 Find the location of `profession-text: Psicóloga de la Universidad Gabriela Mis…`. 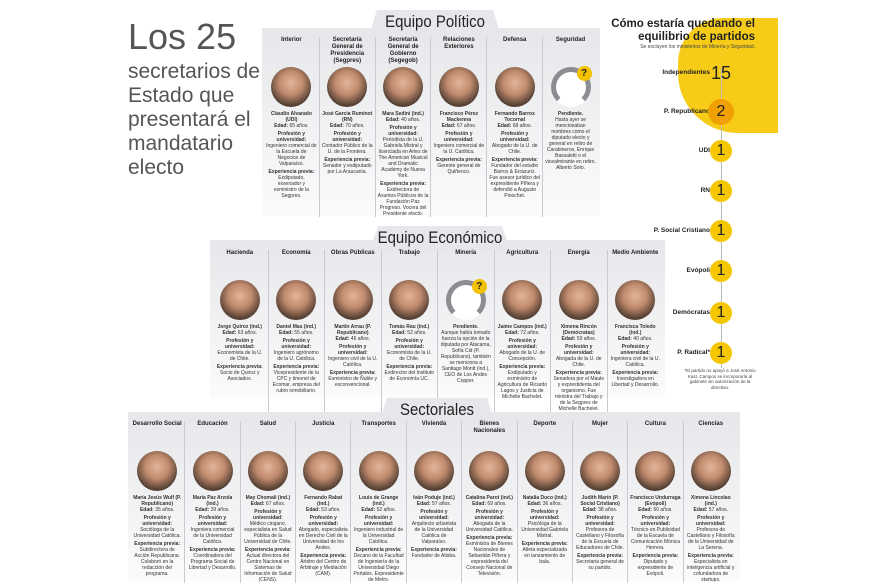

profession-text: Psicóloga de la Universidad Gabriela Mis… is located at coordinates (545, 530).